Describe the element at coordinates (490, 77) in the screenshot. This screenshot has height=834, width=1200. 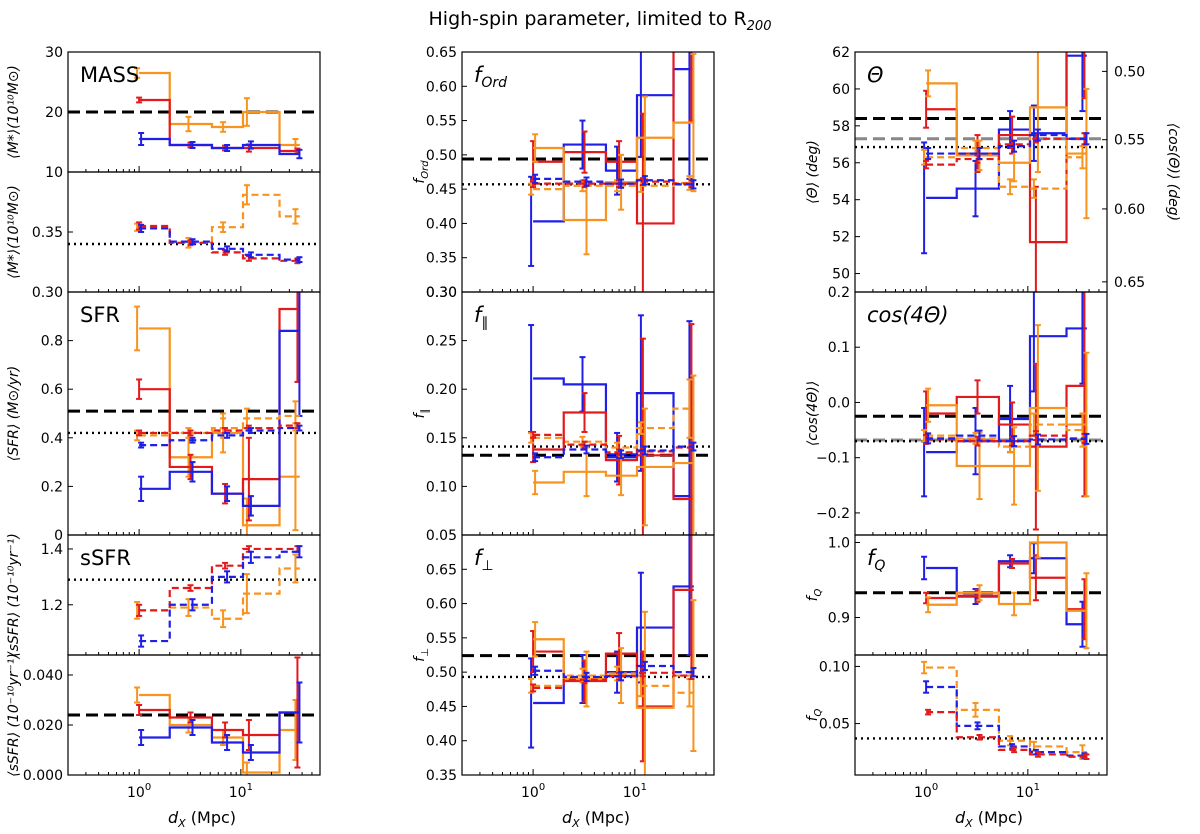
I see `panel-title-ford: fOrd` at that location.